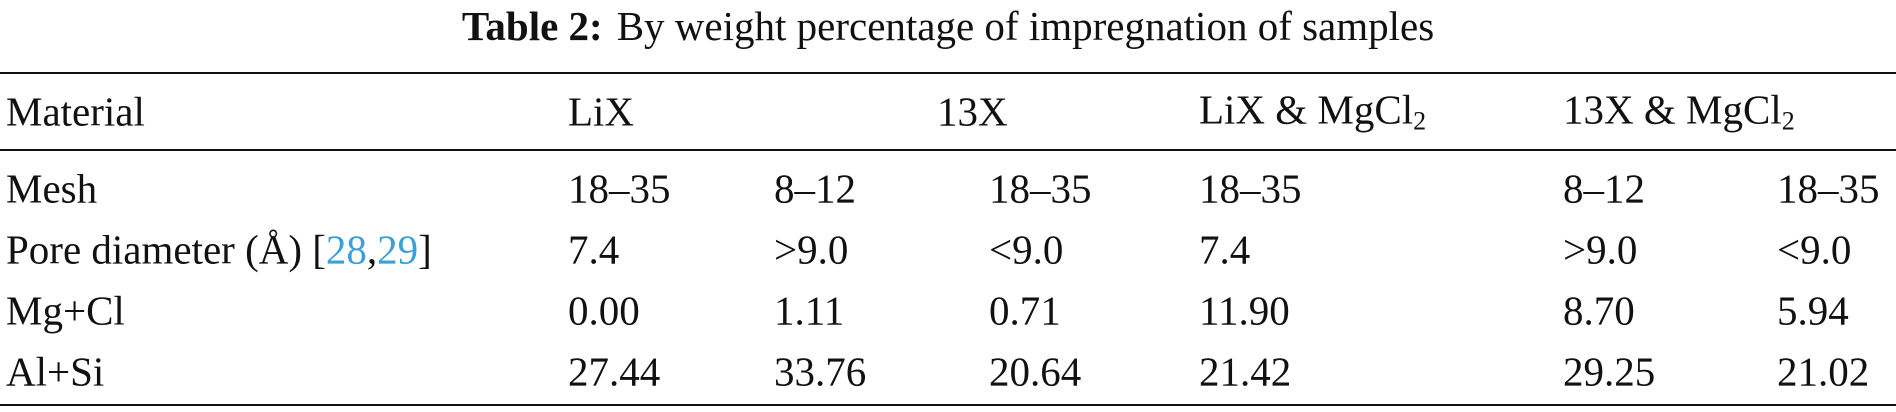  Describe the element at coordinates (604, 310) in the screenshot. I see `data-cell: 0.00` at that location.